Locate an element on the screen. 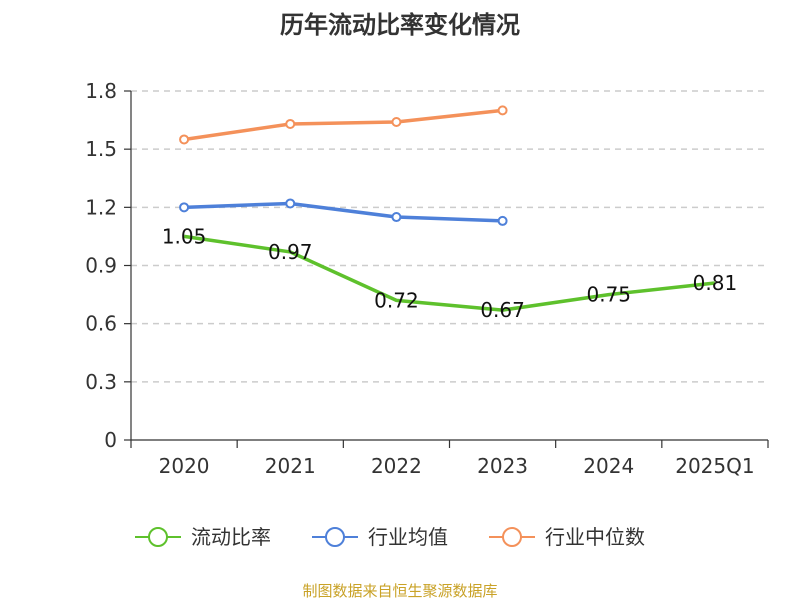 This screenshot has width=800, height=600. series-0: 1.05 0.97 0.72 0.67 0.75 0.81 is located at coordinates (449, 273).